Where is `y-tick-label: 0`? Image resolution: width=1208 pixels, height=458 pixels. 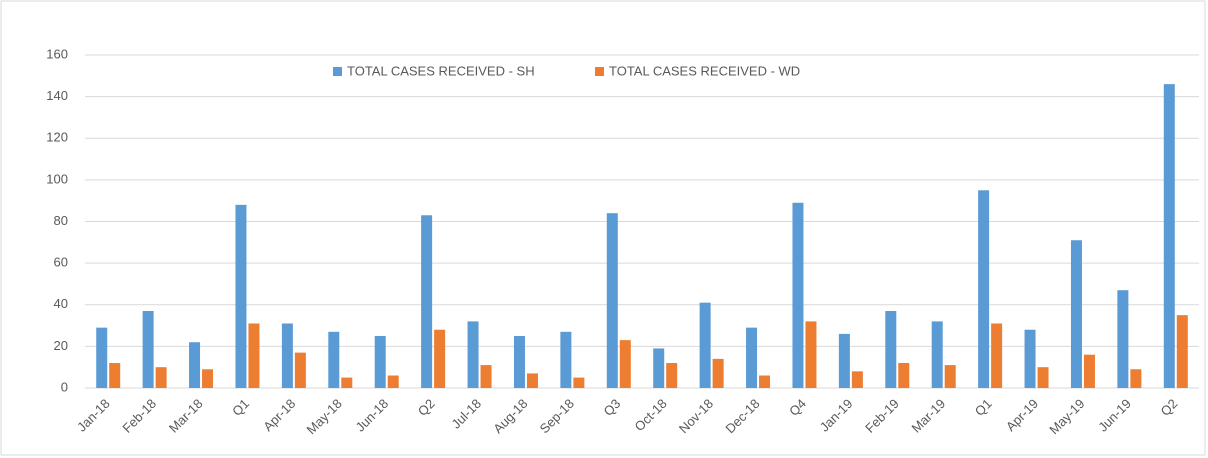 y-tick-label: 0 is located at coordinates (64, 386).